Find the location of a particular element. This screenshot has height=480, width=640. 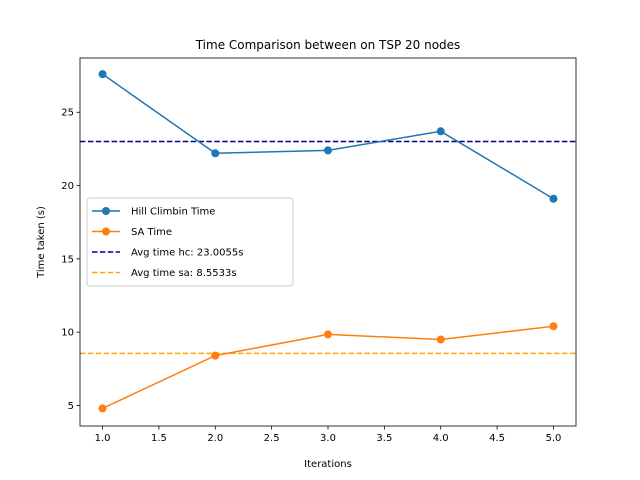

x-tick-label-9: 5.0 is located at coordinates (554, 438).